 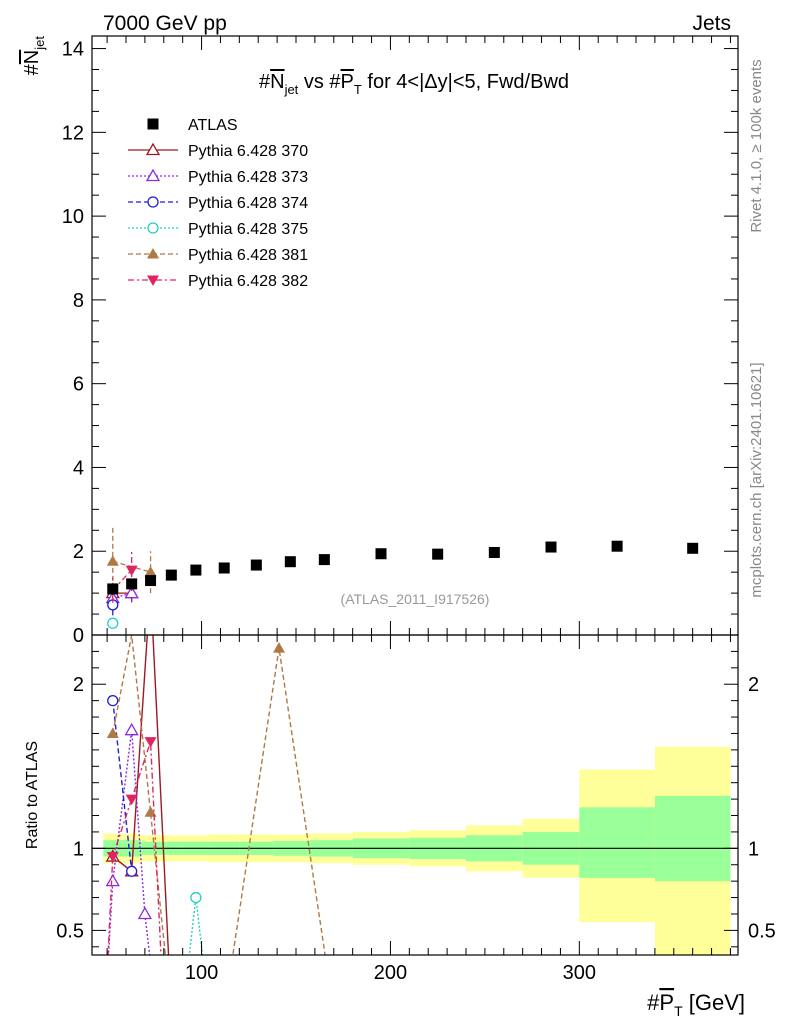 I want to click on legend-label-5: Pythia 6.428 382, so click(x=248, y=281).